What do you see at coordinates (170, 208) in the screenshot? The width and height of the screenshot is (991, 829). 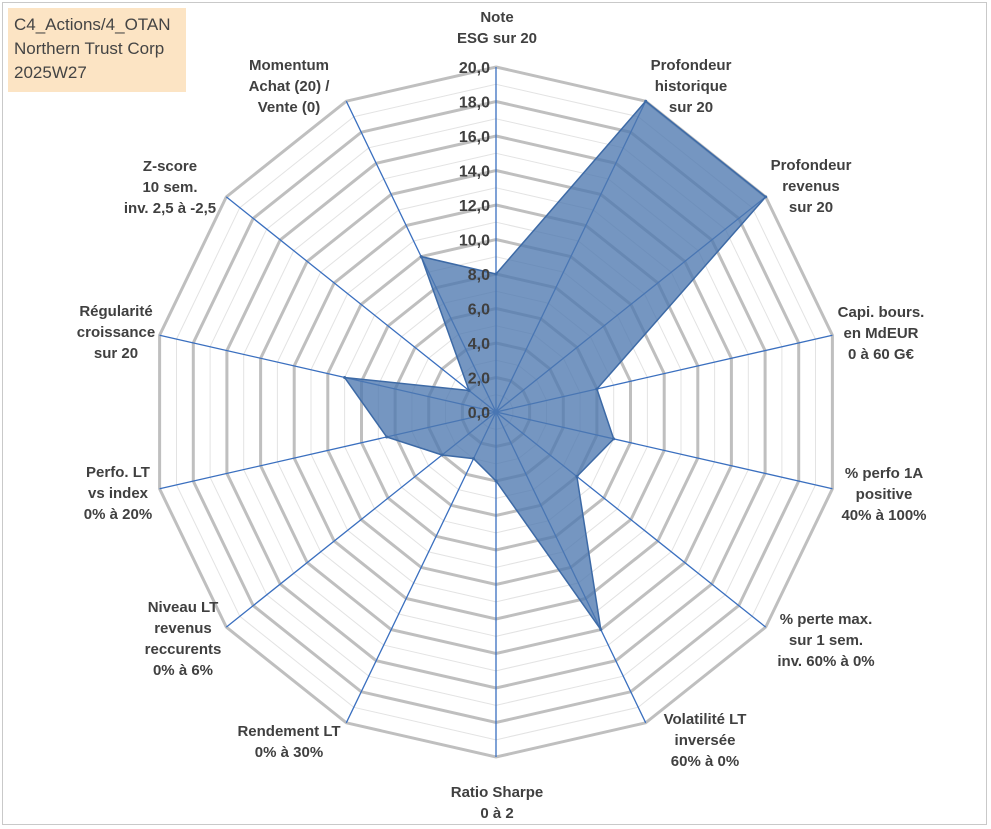 I see `axis-label-line: inv. 2,5 à -2,5` at bounding box center [170, 208].